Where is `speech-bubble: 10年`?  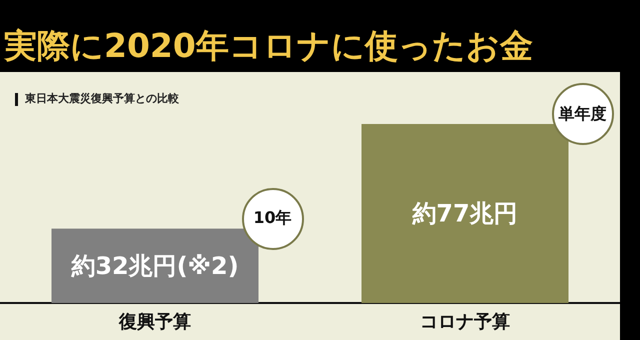
speech-bubble: 10年 is located at coordinates (273, 219).